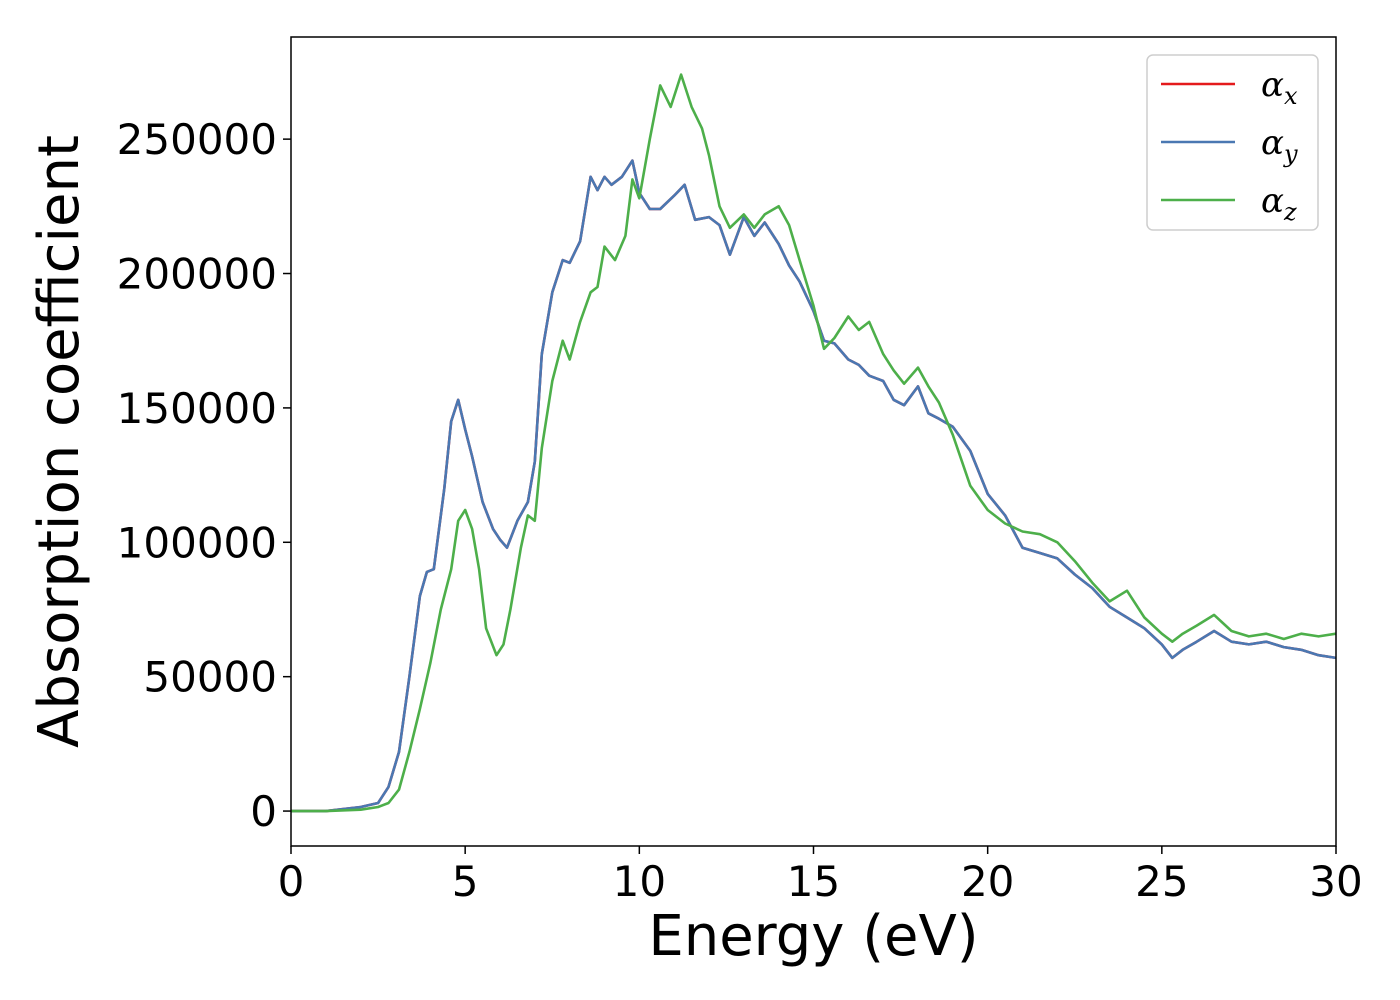  I want to click on legend: αx αy αz, so click(1232, 142).